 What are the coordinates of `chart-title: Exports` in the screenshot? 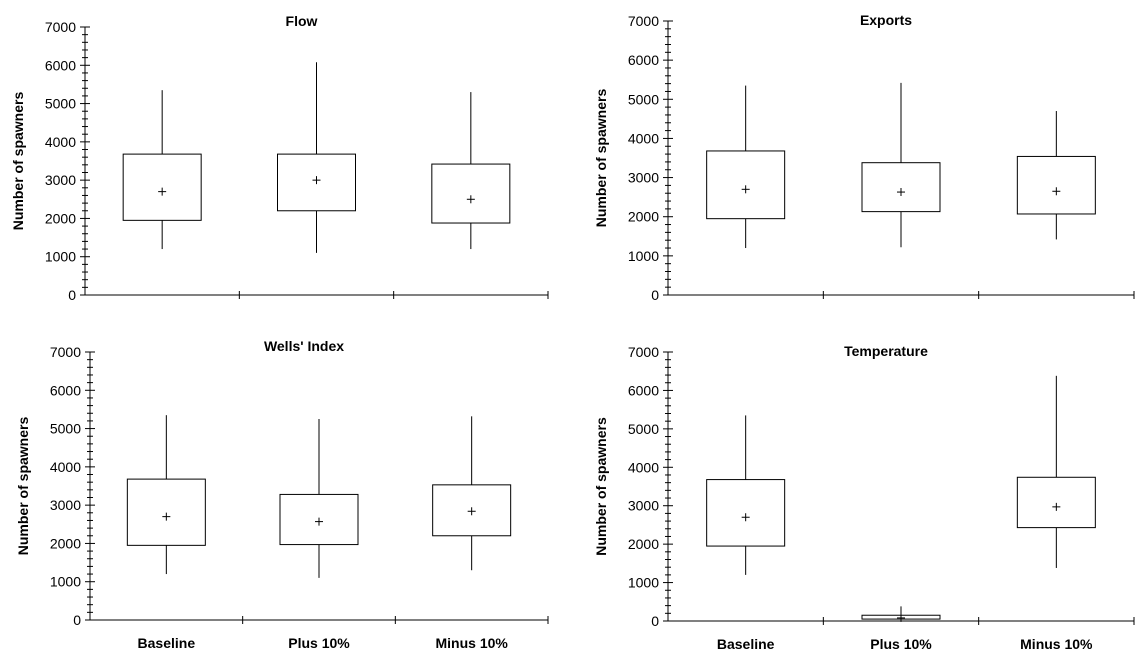 It's located at (886, 20).